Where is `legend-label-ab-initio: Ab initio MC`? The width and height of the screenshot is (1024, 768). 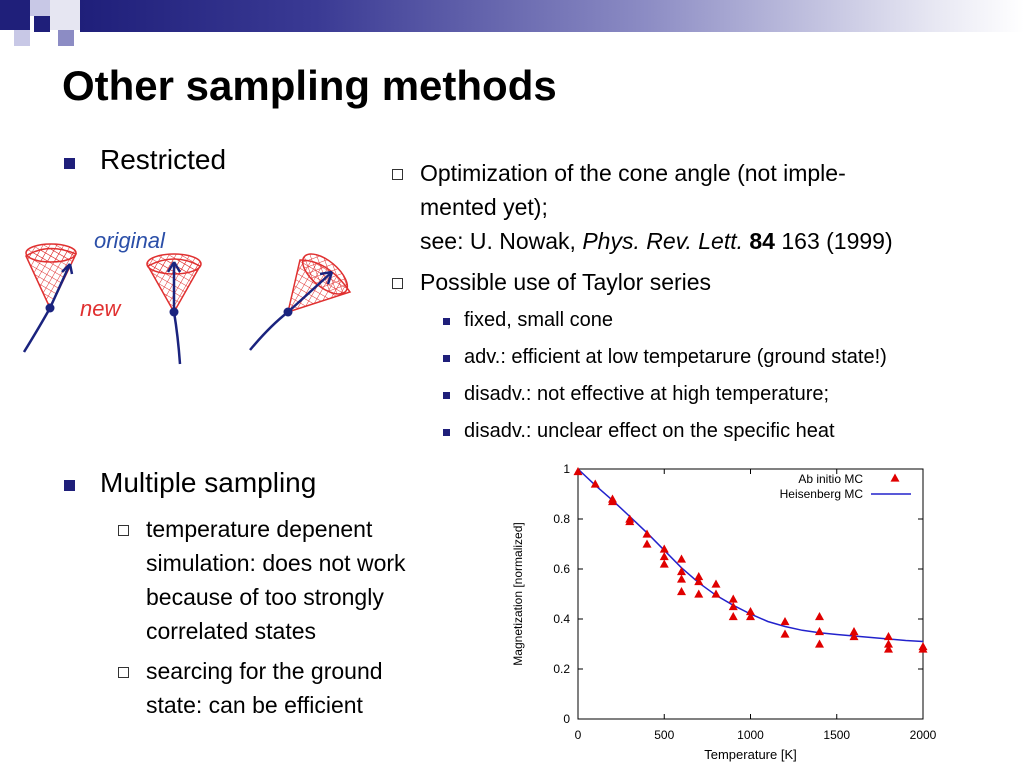
legend-label-ab-initio: Ab initio MC is located at coordinates (830, 479).